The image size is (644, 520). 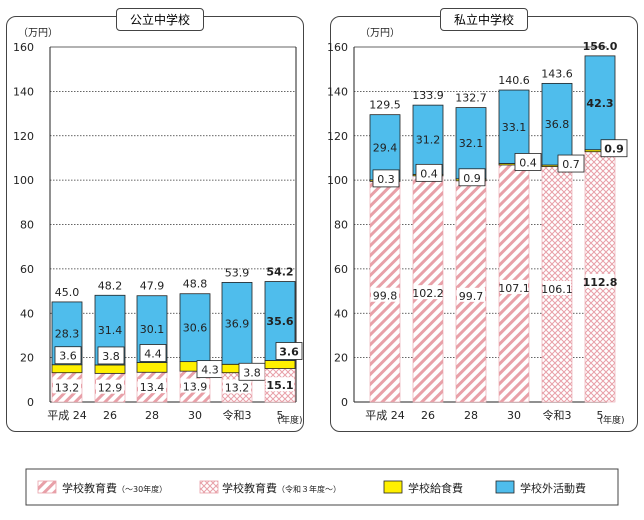 I want to click on public-lunch-label: 4.3, so click(x=210, y=370).